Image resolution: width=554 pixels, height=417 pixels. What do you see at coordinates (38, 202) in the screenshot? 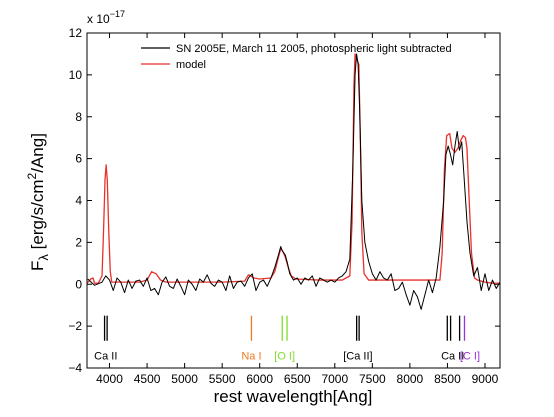
I see `y-axis-label: Fλ [erg/s/cm2/Ang]` at bounding box center [38, 202].